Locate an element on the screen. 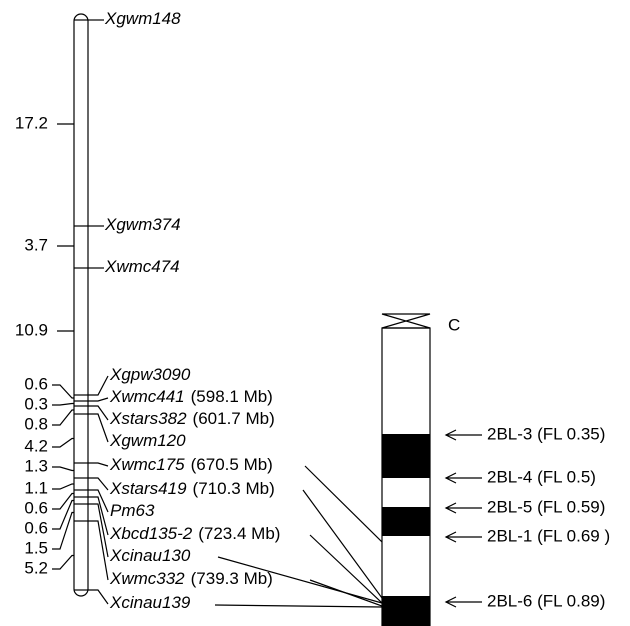 This screenshot has width=630, height=626. bin-label: 2BL-5 (FL 0.59) is located at coordinates (546, 506).